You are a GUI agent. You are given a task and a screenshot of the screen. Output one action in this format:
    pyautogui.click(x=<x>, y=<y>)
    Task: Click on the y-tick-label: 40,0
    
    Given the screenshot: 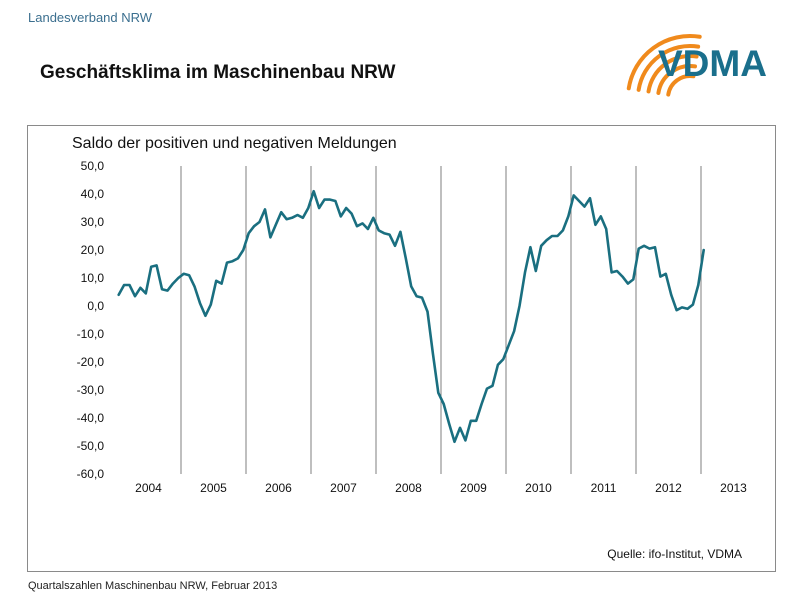 What is the action you would take?
    pyautogui.click(x=93, y=194)
    